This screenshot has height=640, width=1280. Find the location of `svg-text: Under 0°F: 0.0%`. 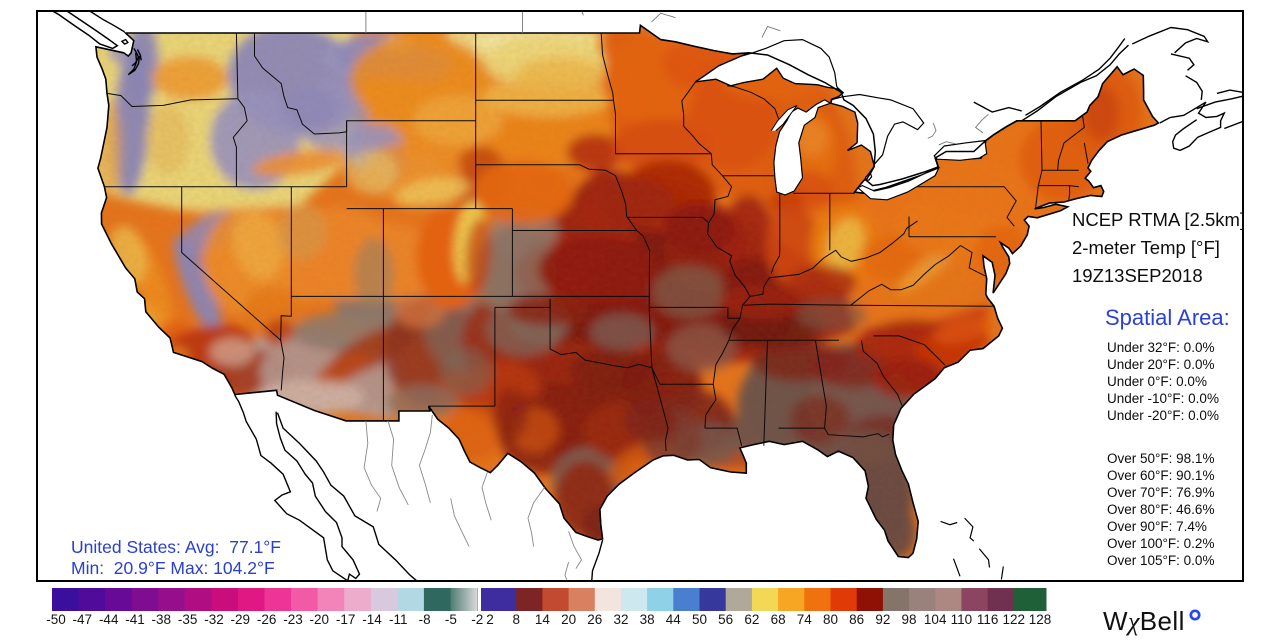

svg-text: Under 0°F: 0.0% is located at coordinates (1157, 381).